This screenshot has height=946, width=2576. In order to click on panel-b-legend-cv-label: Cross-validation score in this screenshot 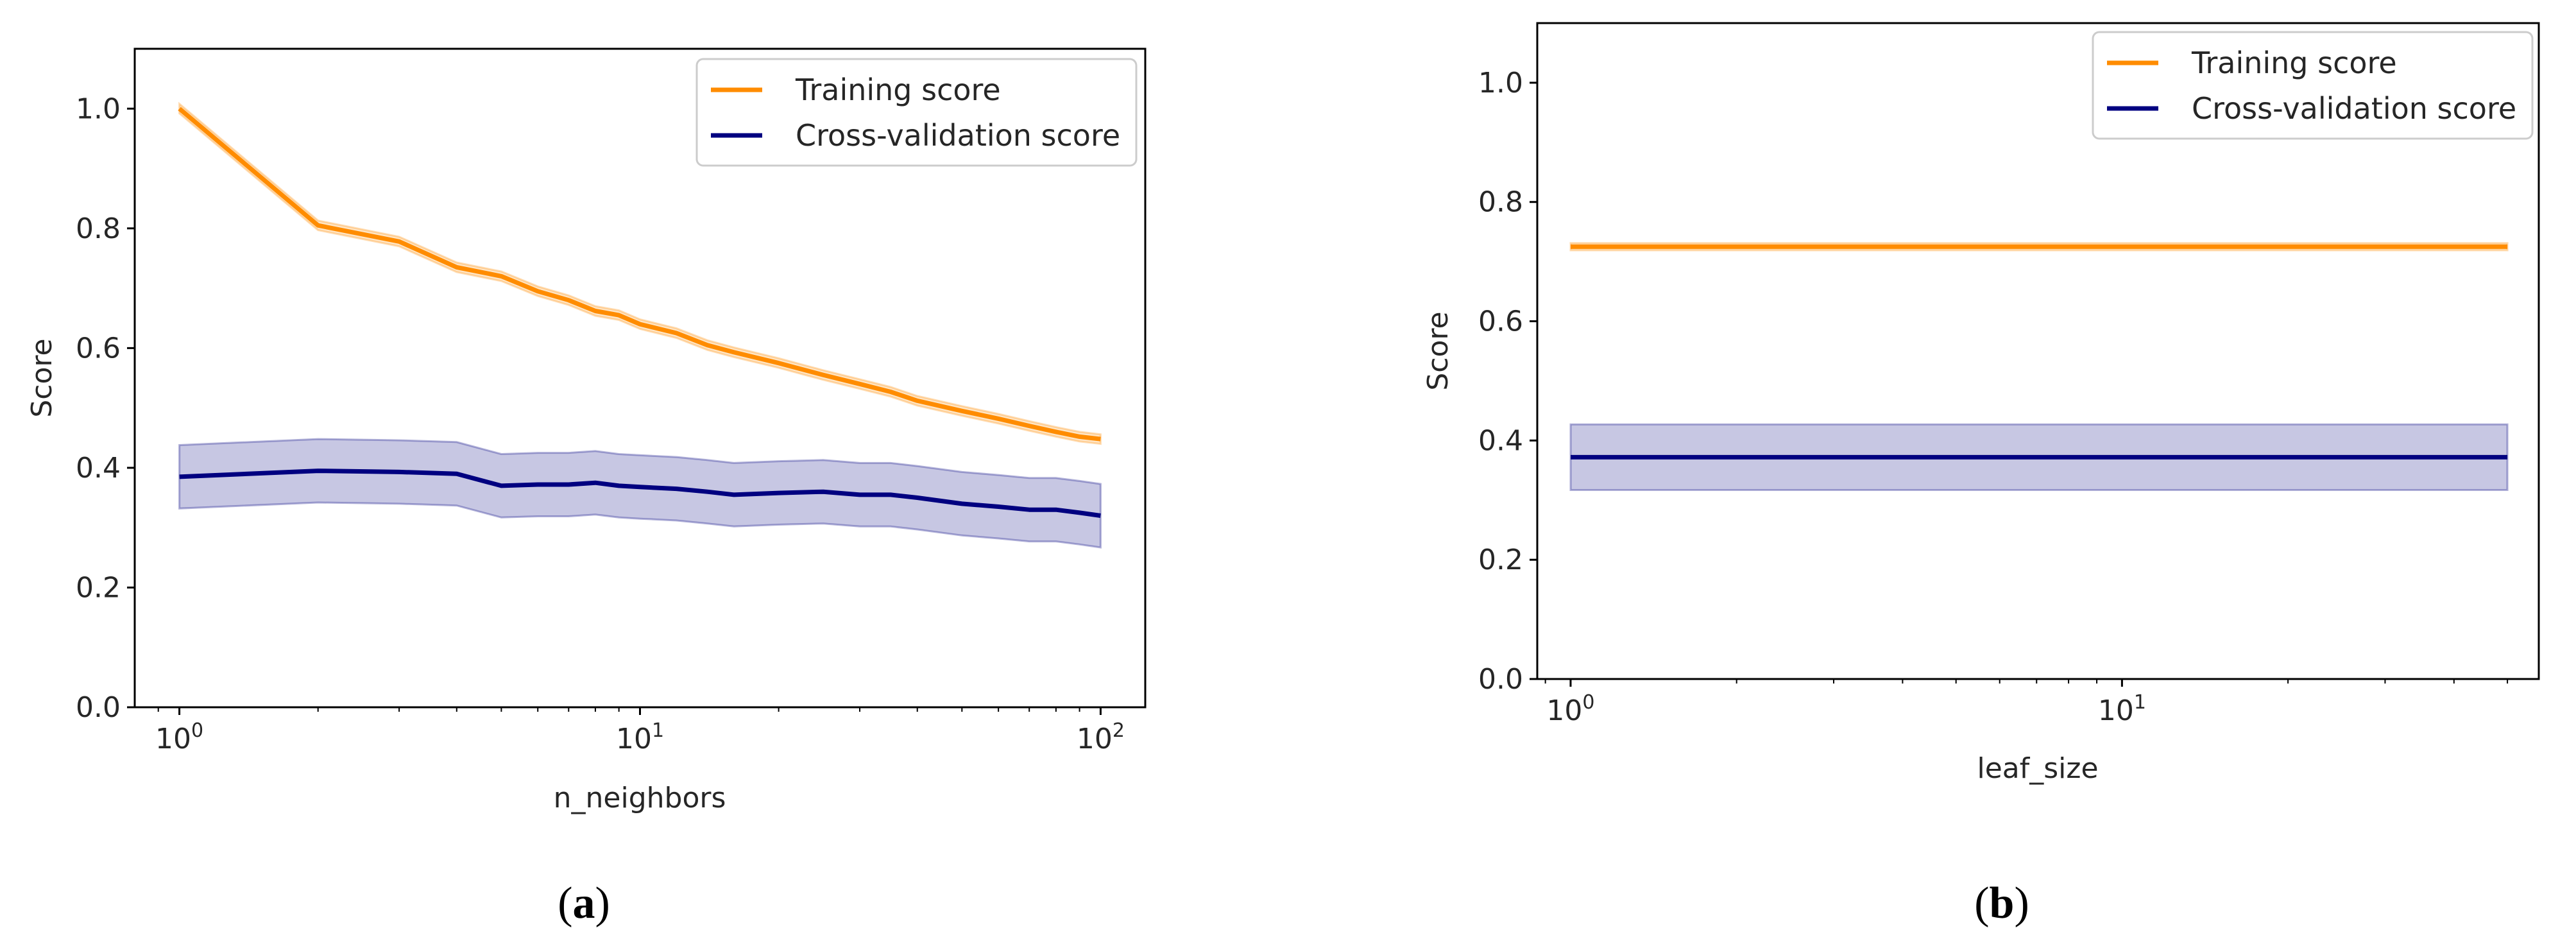, I will do `click(2354, 108)`.